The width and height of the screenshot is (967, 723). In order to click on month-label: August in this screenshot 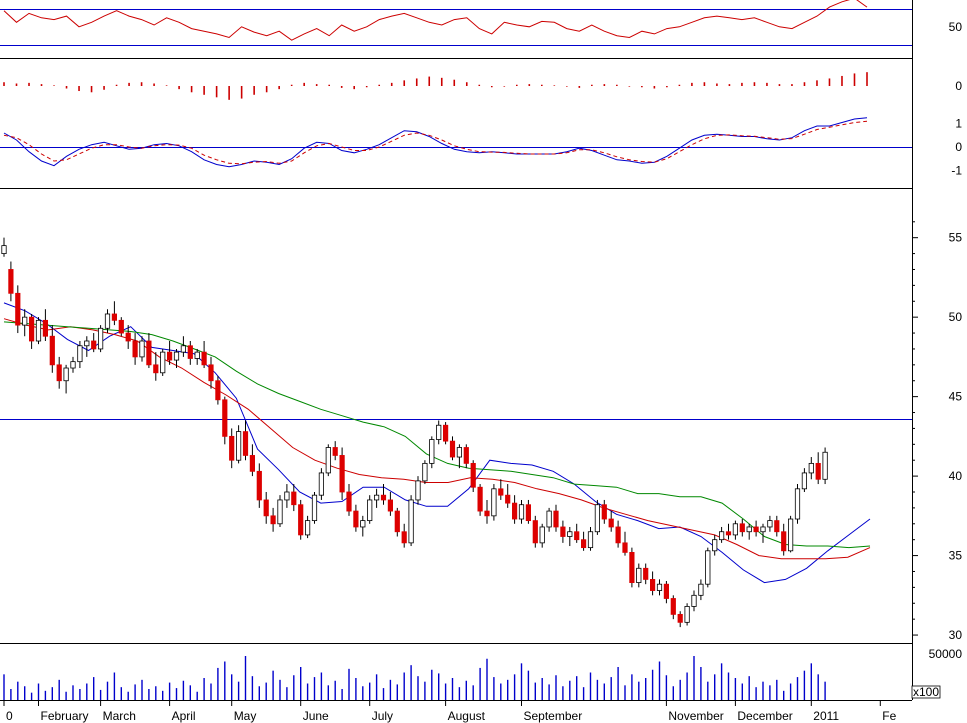, I will do `click(467, 716)`.